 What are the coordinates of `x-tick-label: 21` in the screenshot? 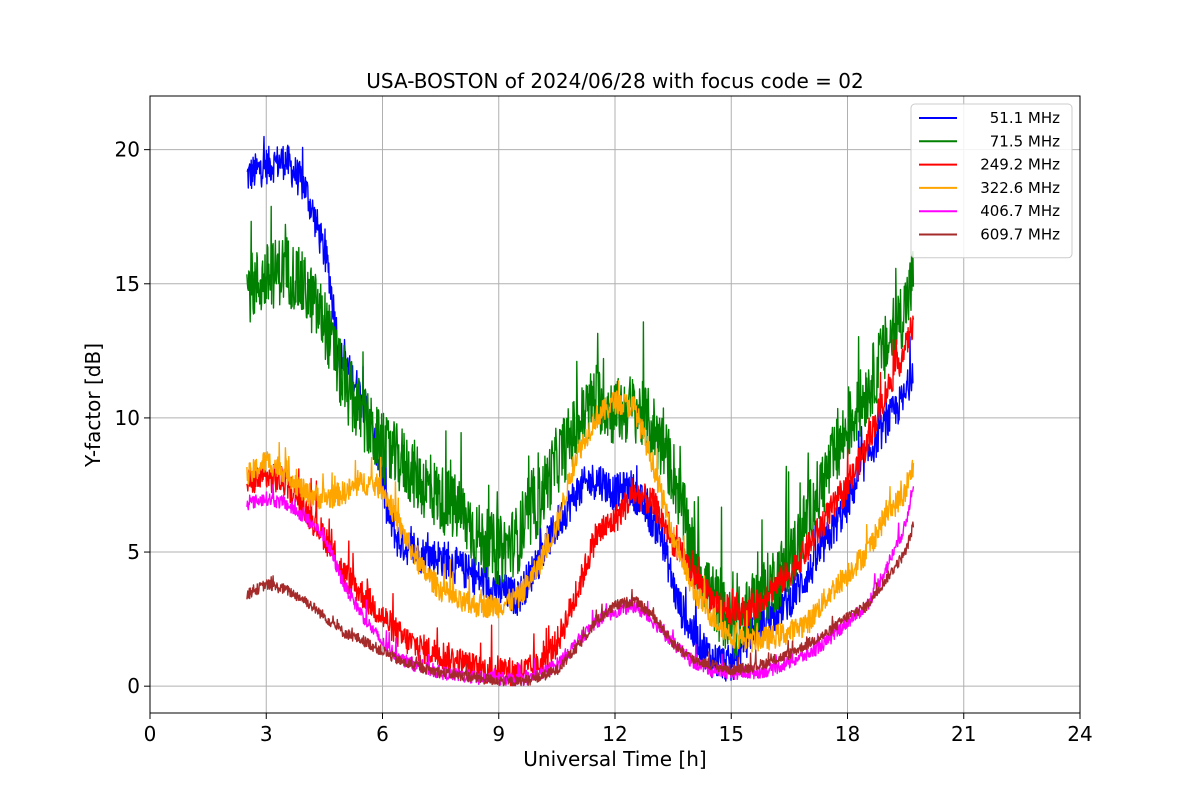 It's located at (963, 734).